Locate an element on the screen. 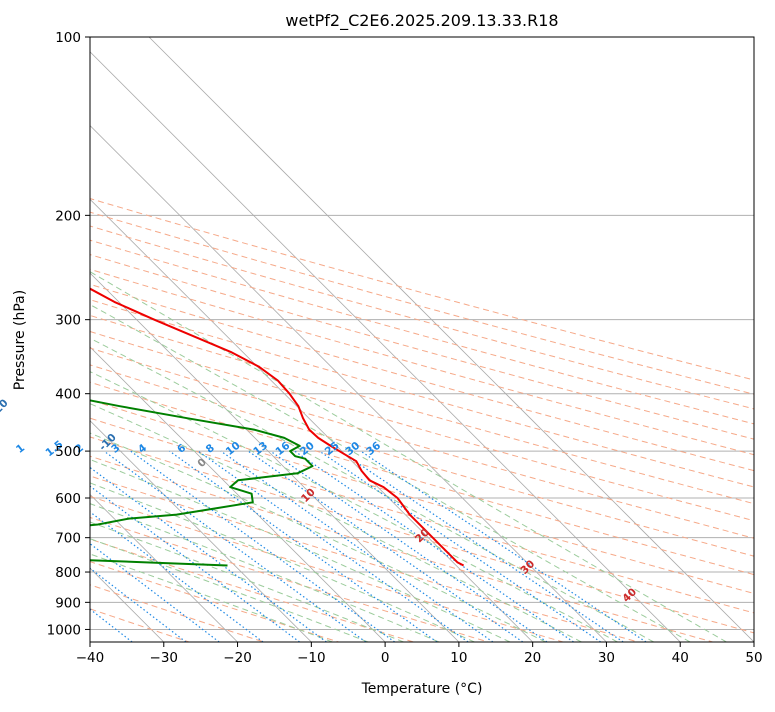 This screenshot has height=712, width=775. chart-title: wetPf2_C2E6.2025.209.13.33.R18 is located at coordinates (421, 21).